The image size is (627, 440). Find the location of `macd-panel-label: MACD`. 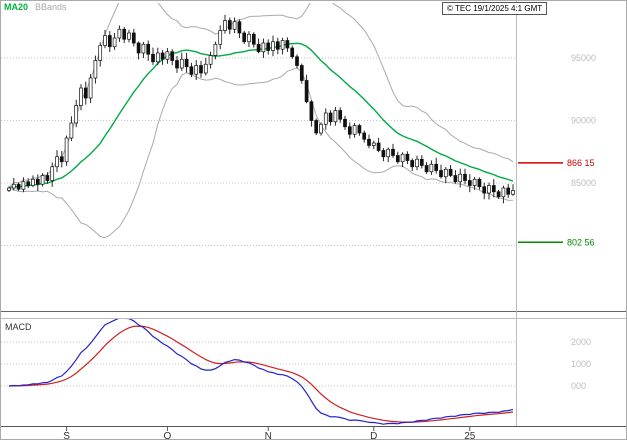

macd-panel-label: MACD is located at coordinates (18, 327).